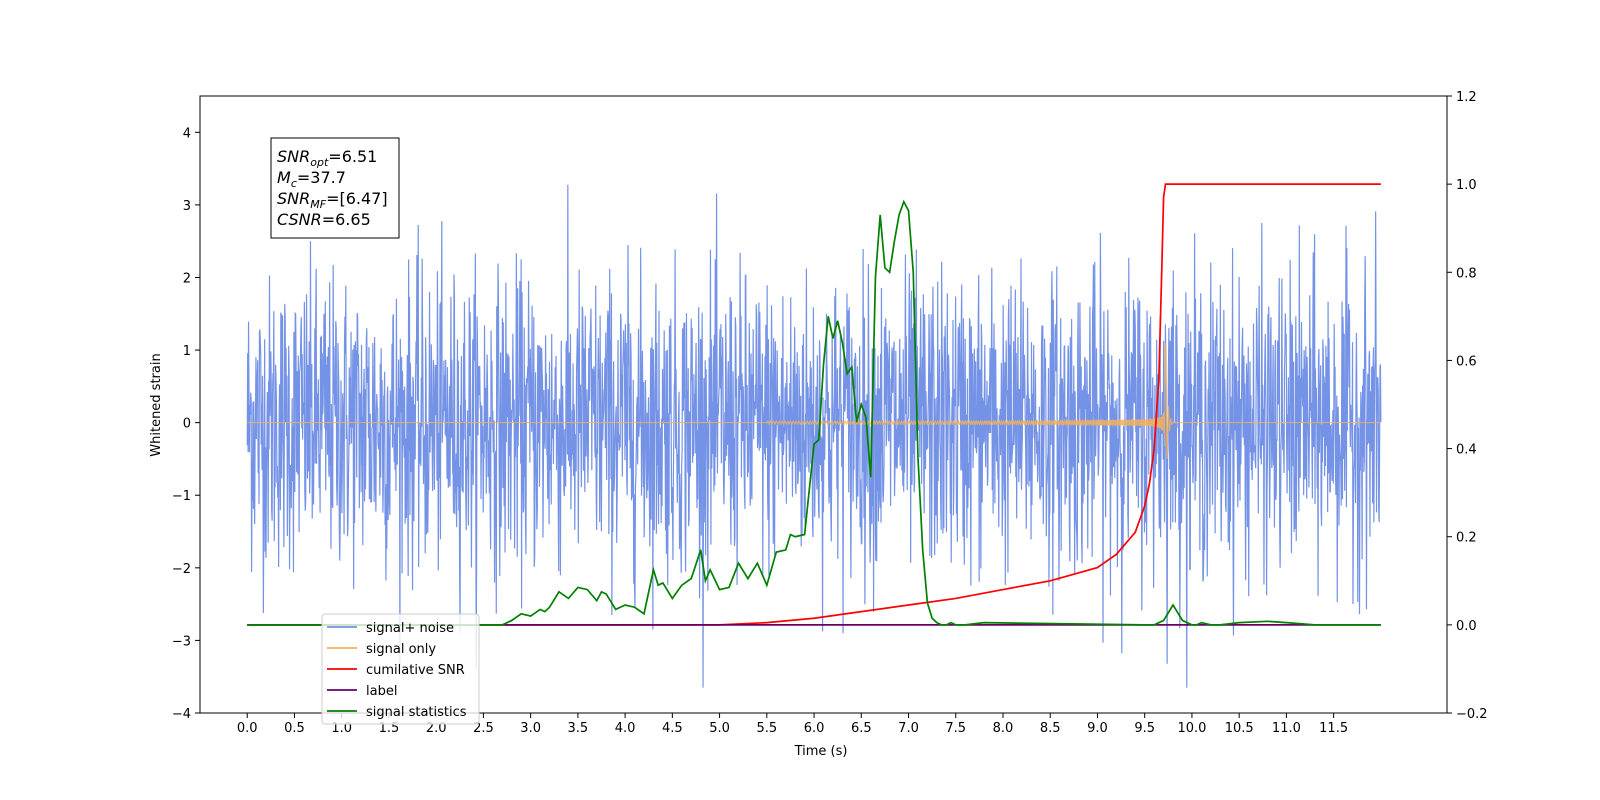  I want to click on x-tick-label: 1.5, so click(389, 728).